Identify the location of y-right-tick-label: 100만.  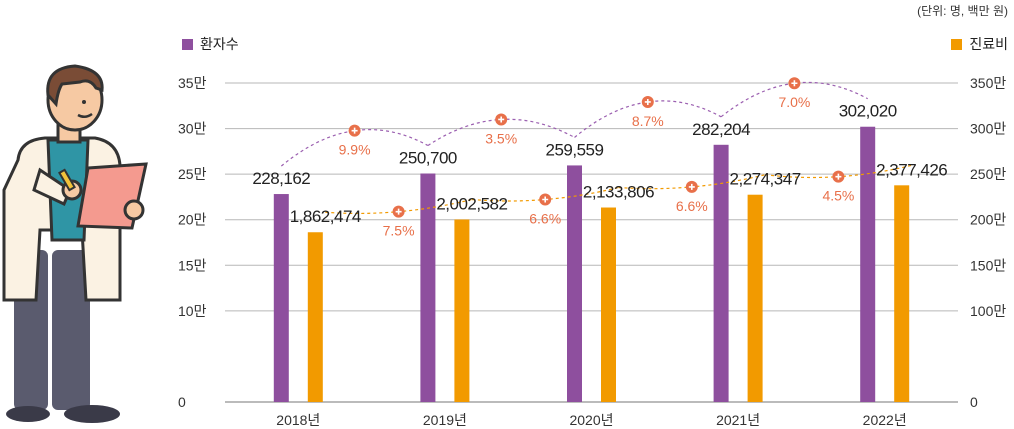
(988, 311).